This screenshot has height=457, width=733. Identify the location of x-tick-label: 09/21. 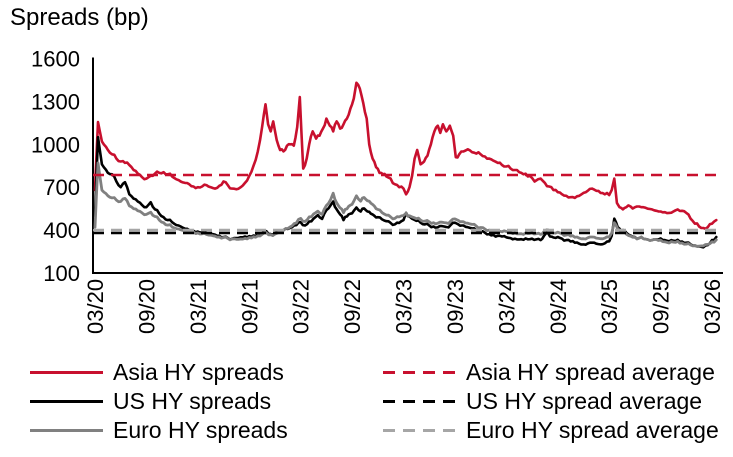
(249, 306).